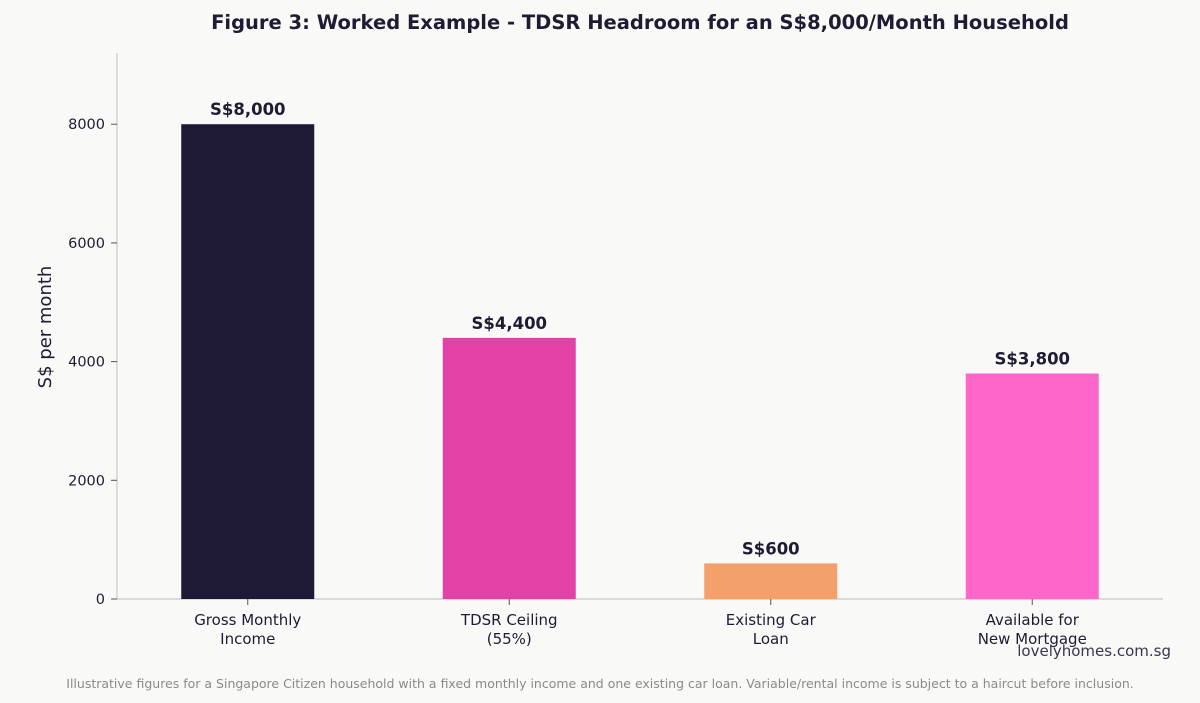 This screenshot has height=703, width=1200. Describe the element at coordinates (1032, 358) in the screenshot. I see `bar-value-label: S$3,800` at that location.